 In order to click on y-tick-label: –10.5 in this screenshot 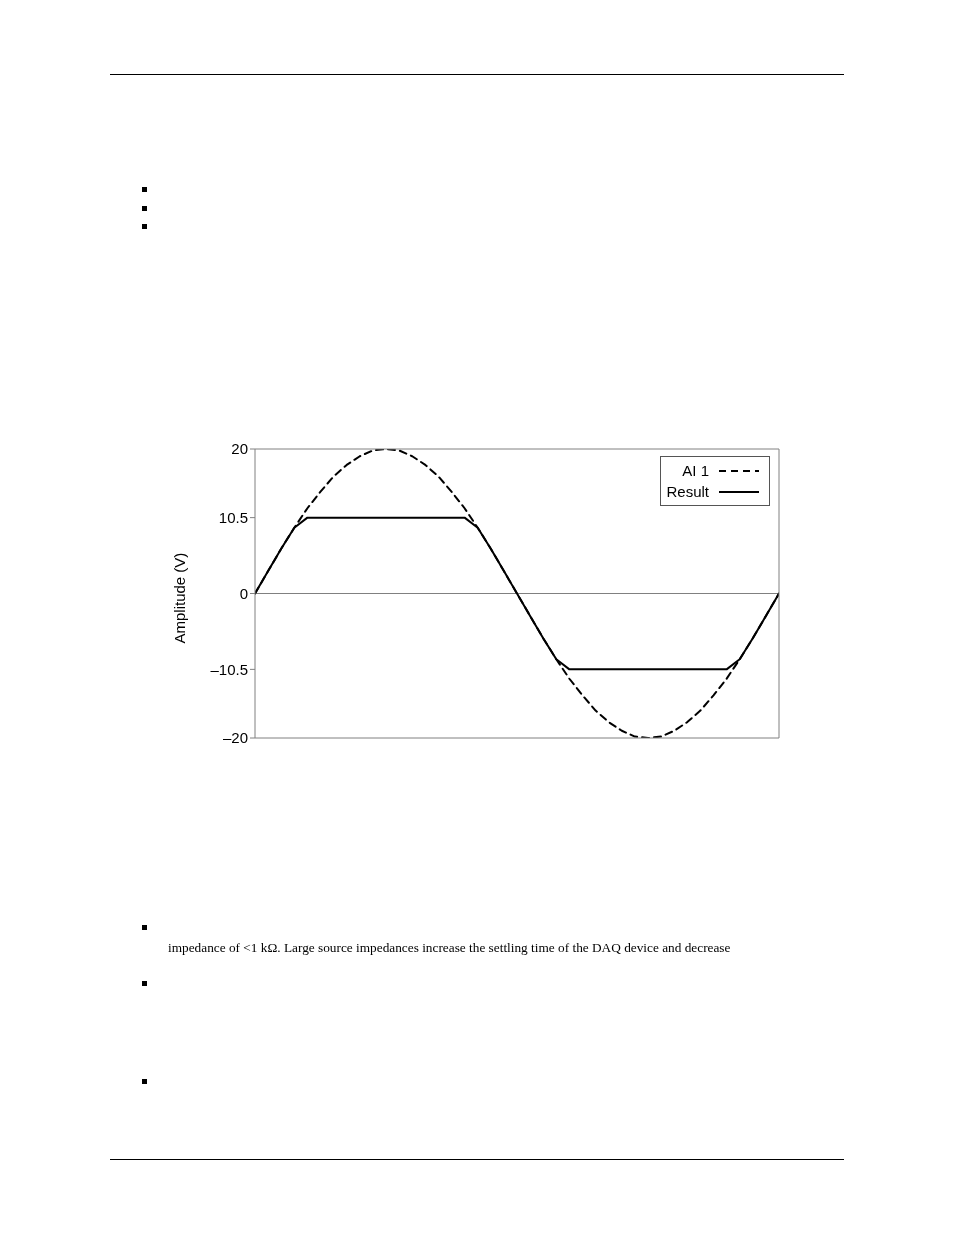, I will do `click(229, 669)`.